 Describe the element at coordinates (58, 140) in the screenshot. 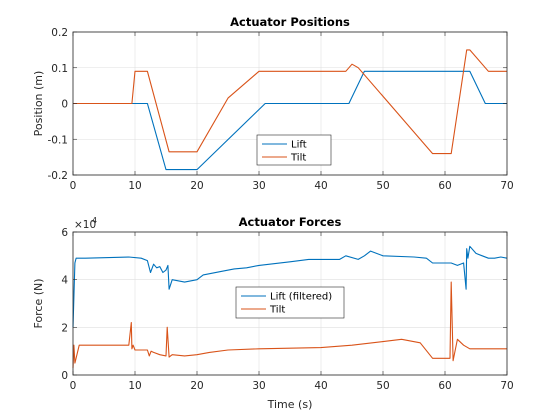

I see `y-tick-label: -0.1` at that location.